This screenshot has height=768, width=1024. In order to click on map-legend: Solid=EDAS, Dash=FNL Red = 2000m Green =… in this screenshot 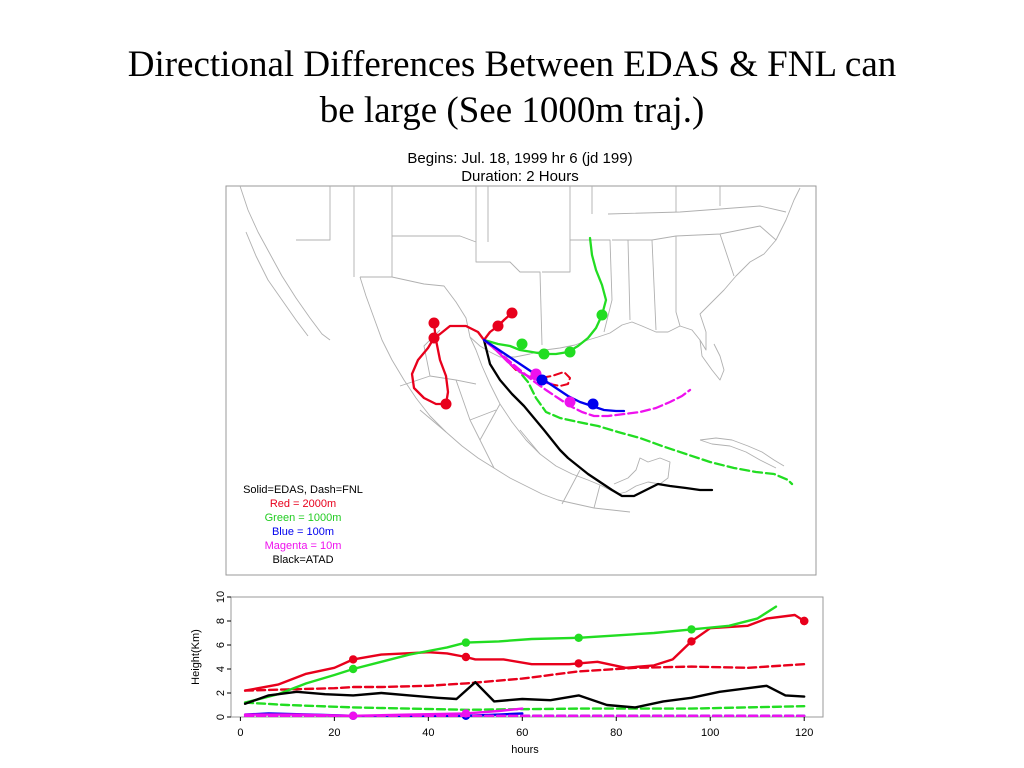, I will do `click(303, 525)`.